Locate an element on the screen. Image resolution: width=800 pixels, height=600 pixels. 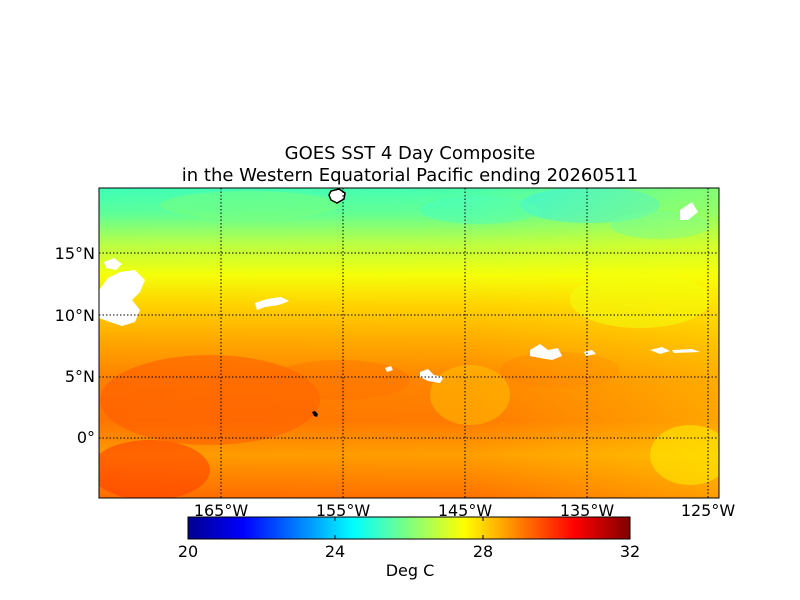
colorbar: 20 24 28 32 Deg C is located at coordinates (409, 548).